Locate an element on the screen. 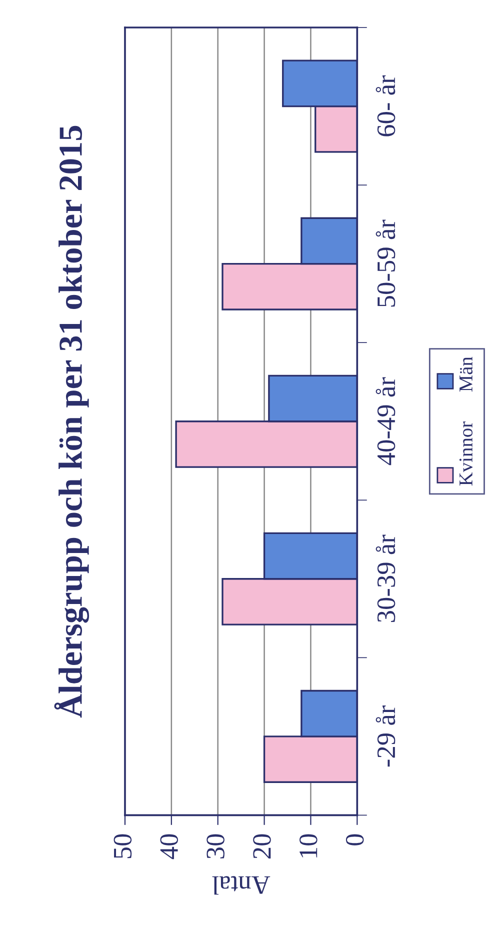  y-tick-label: 30-39 år is located at coordinates (386, 578).